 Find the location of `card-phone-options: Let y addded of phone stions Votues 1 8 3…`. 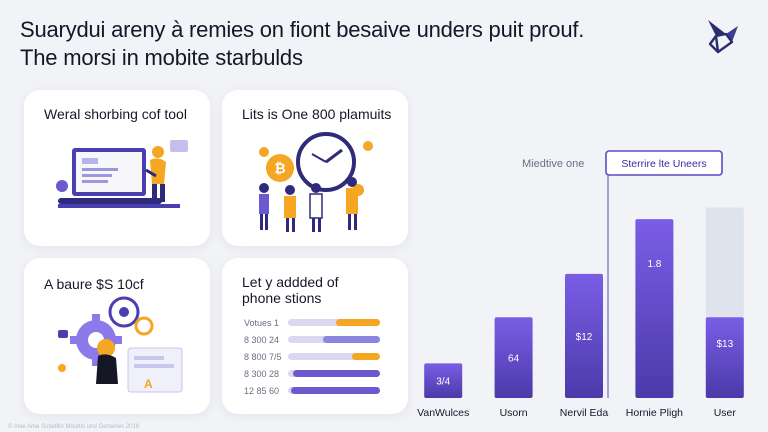

card-phone-options: Let y addded of phone stions Votues 1 8 3… is located at coordinates (315, 336).